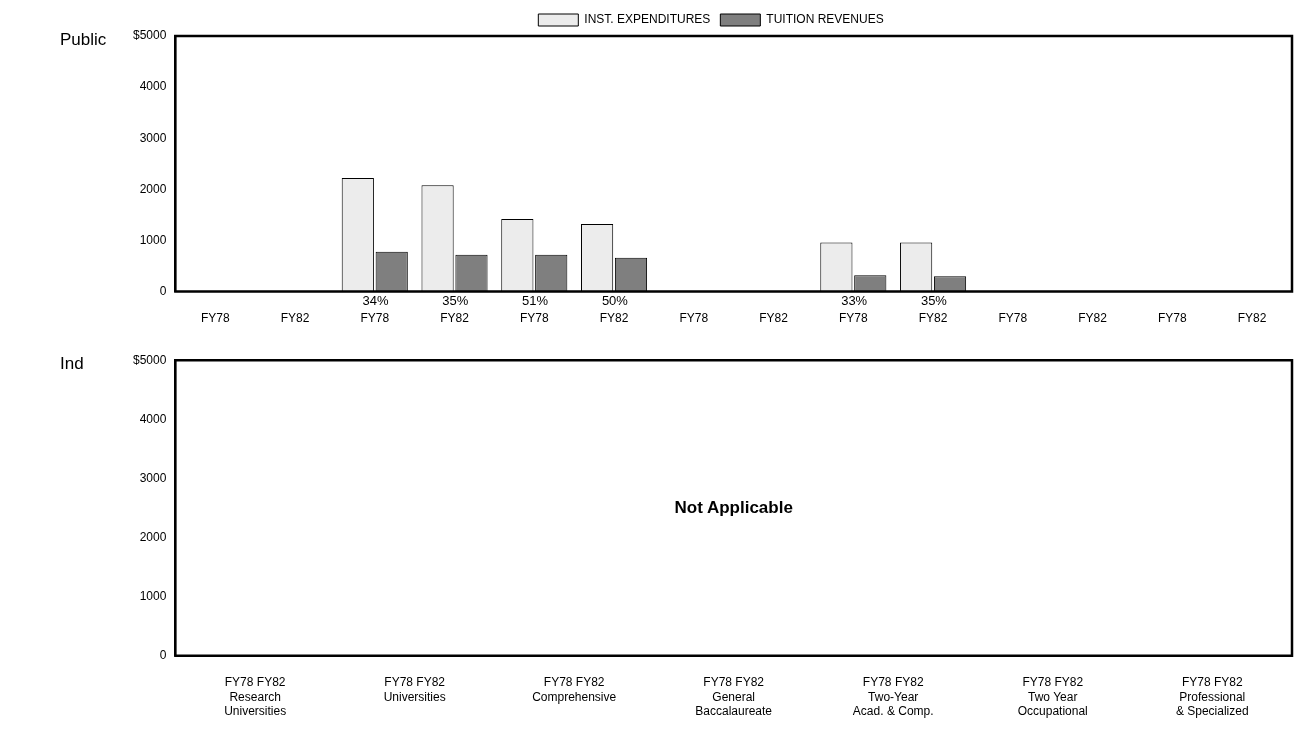  I want to click on annotation: Not Applicable, so click(733, 507).